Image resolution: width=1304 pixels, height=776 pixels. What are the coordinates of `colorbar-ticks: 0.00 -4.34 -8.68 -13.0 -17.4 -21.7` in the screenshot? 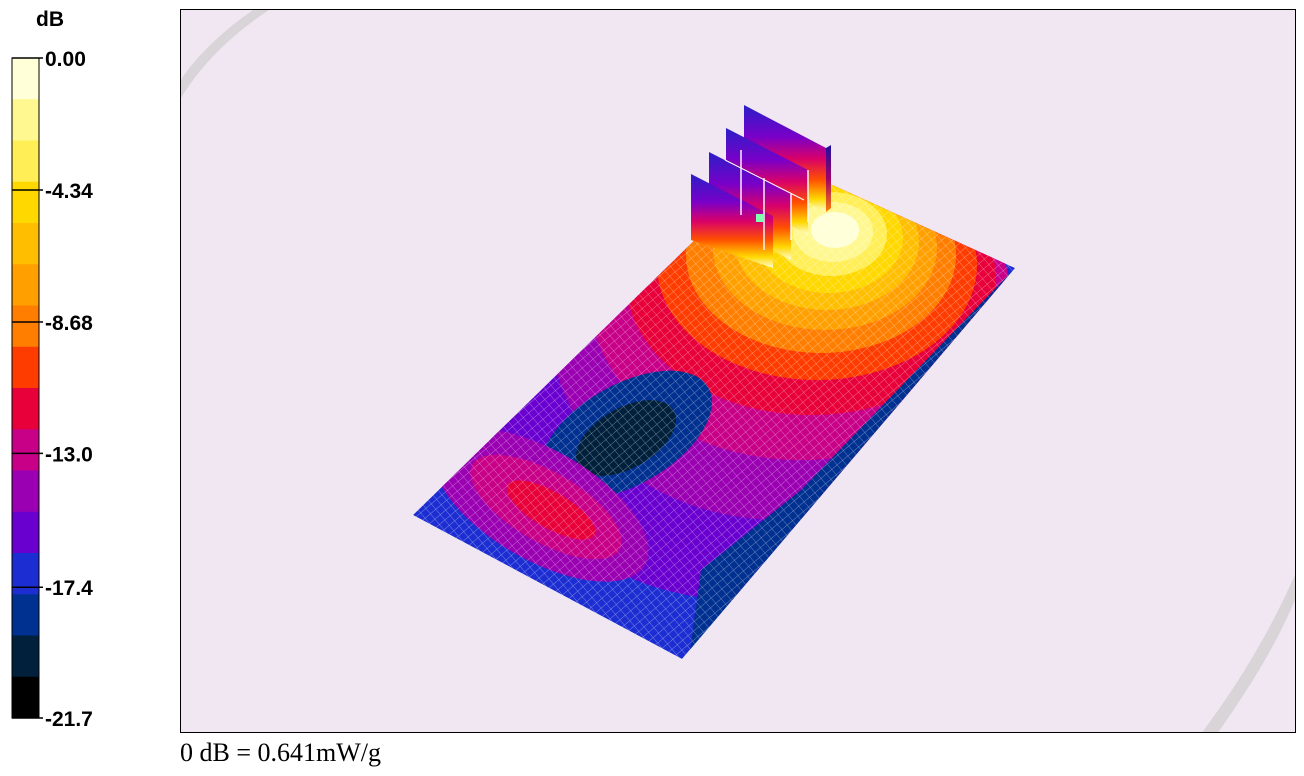 It's located at (52, 389).